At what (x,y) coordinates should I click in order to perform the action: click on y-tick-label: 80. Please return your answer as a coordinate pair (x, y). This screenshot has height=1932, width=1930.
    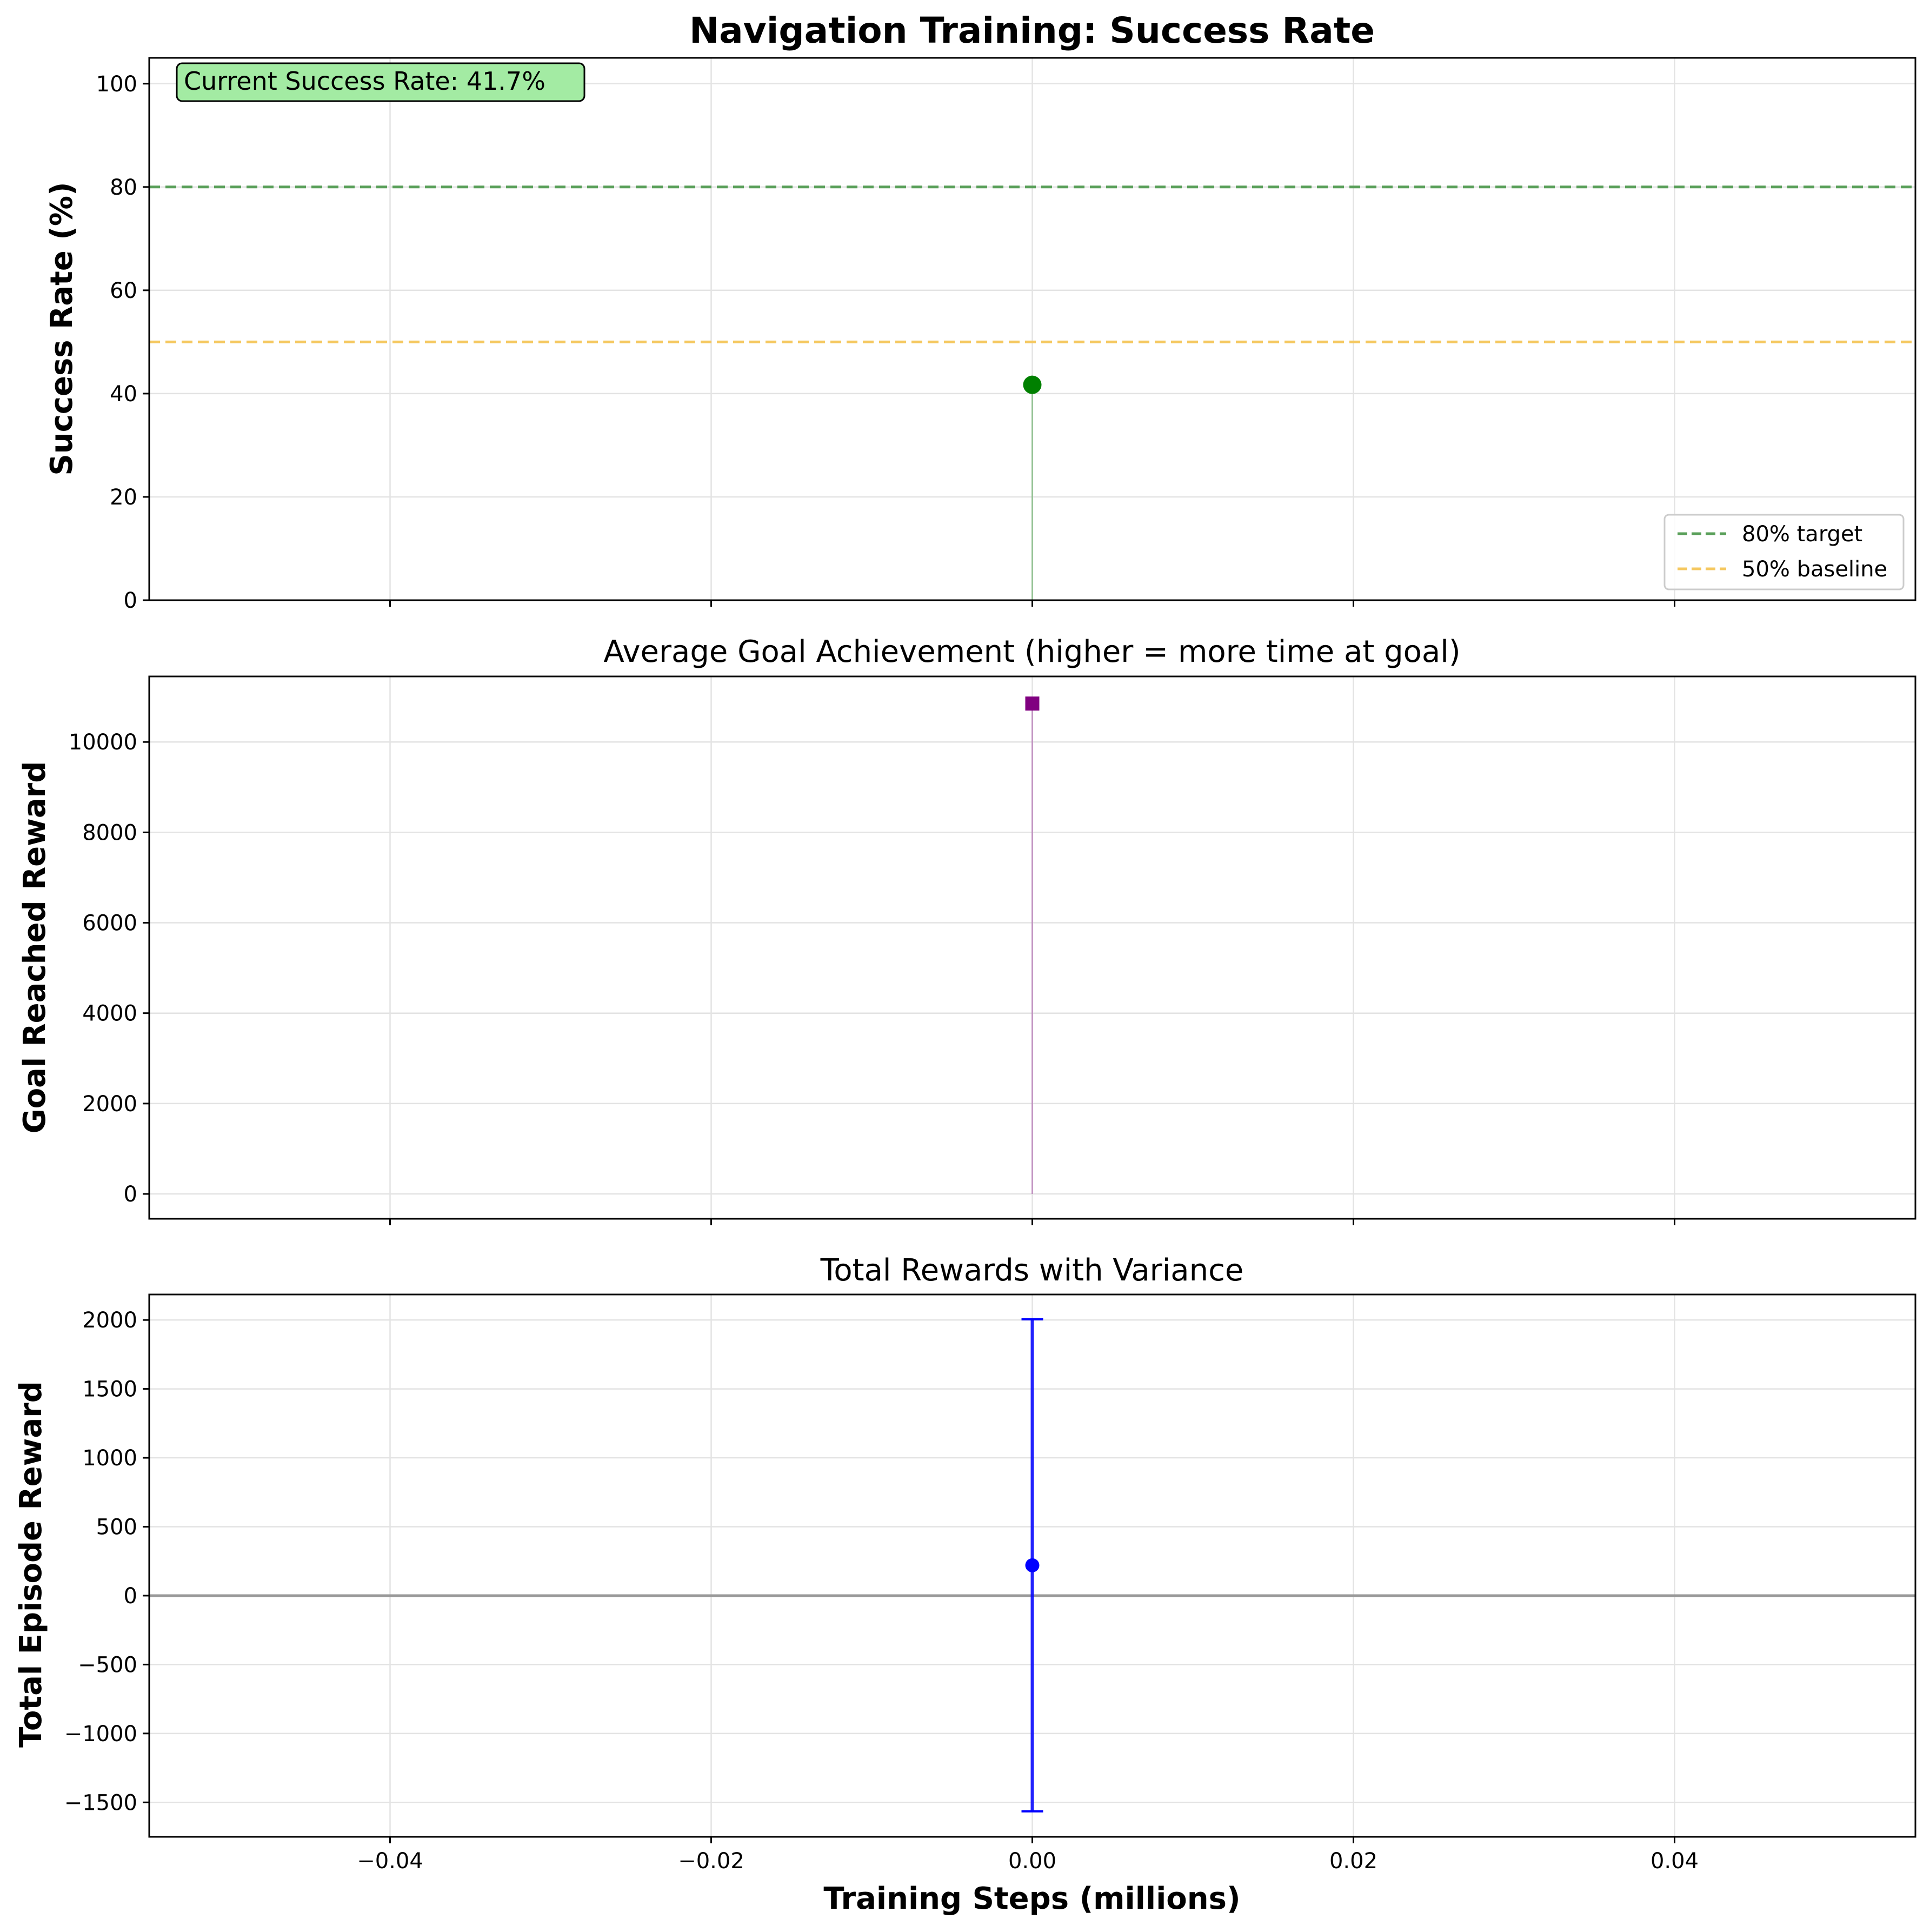
    Looking at the image, I should click on (123, 187).